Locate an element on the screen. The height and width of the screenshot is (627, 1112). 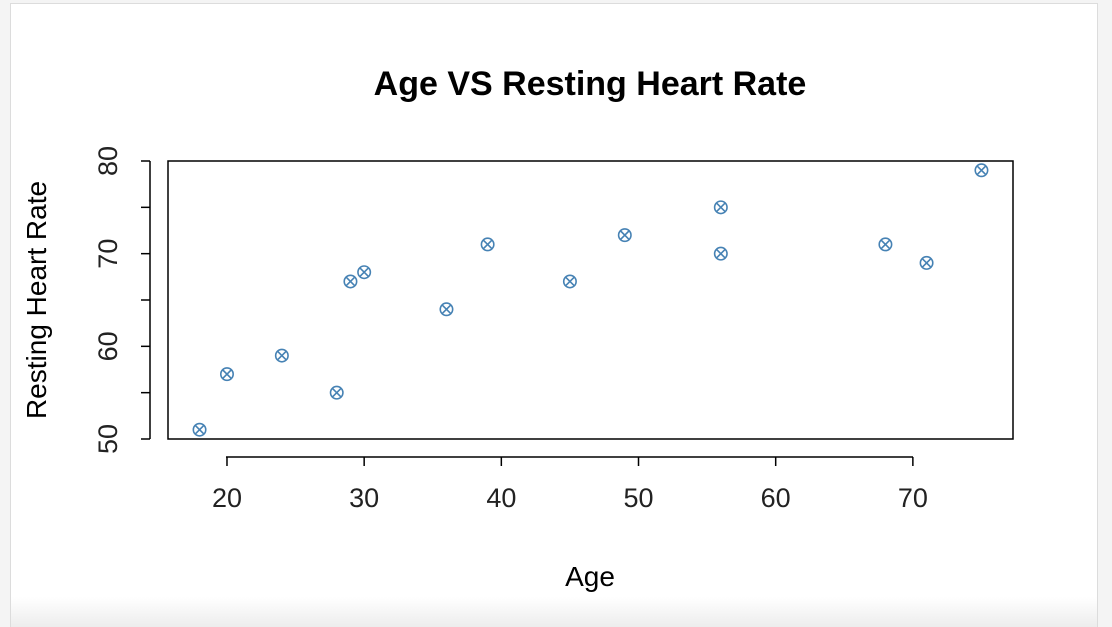
x-tick-label: 60 is located at coordinates (776, 498).